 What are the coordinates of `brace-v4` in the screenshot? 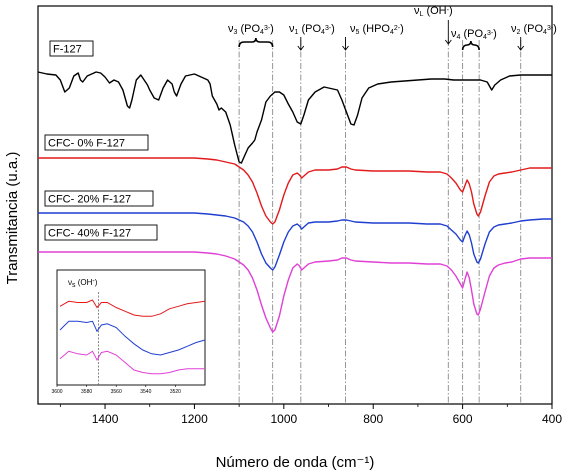 It's located at (470, 45).